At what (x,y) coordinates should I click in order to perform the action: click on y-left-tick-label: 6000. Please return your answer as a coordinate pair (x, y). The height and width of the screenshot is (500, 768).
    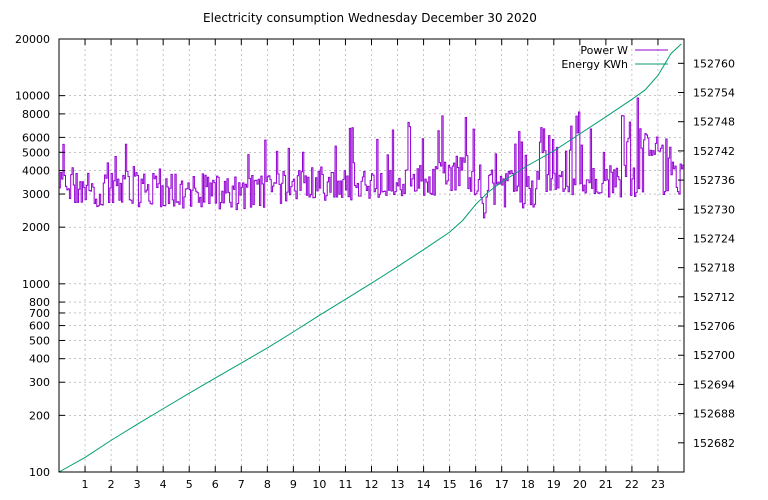
    Looking at the image, I should click on (36, 137).